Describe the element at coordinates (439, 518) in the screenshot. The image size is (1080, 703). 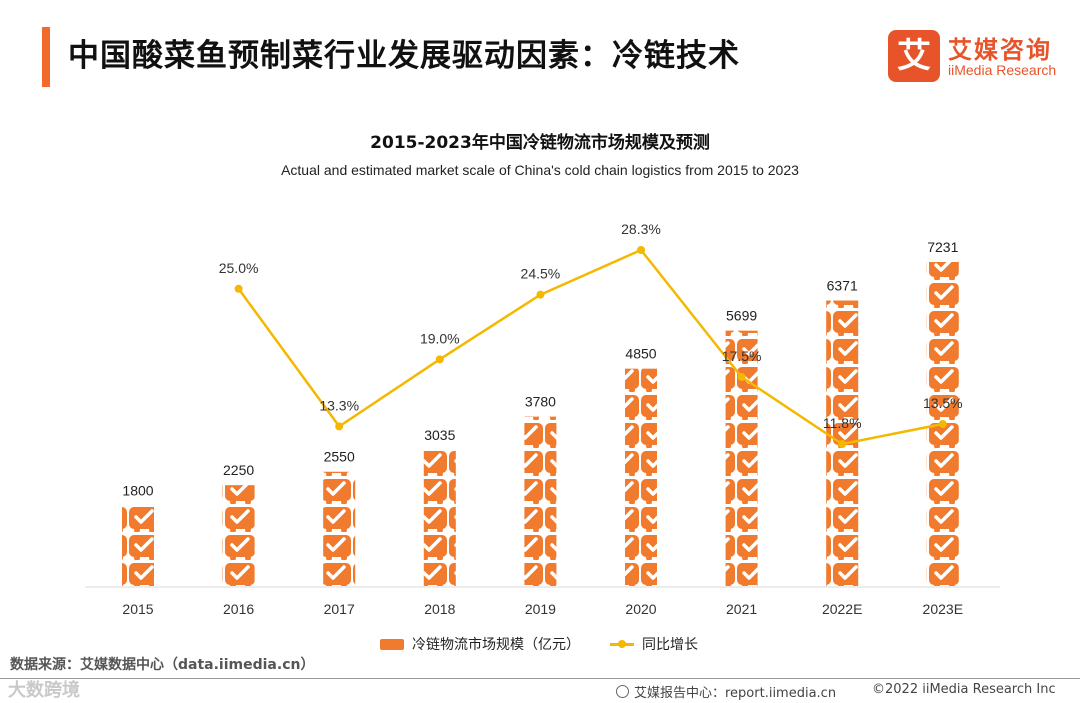
I see `bar-2018` at that location.